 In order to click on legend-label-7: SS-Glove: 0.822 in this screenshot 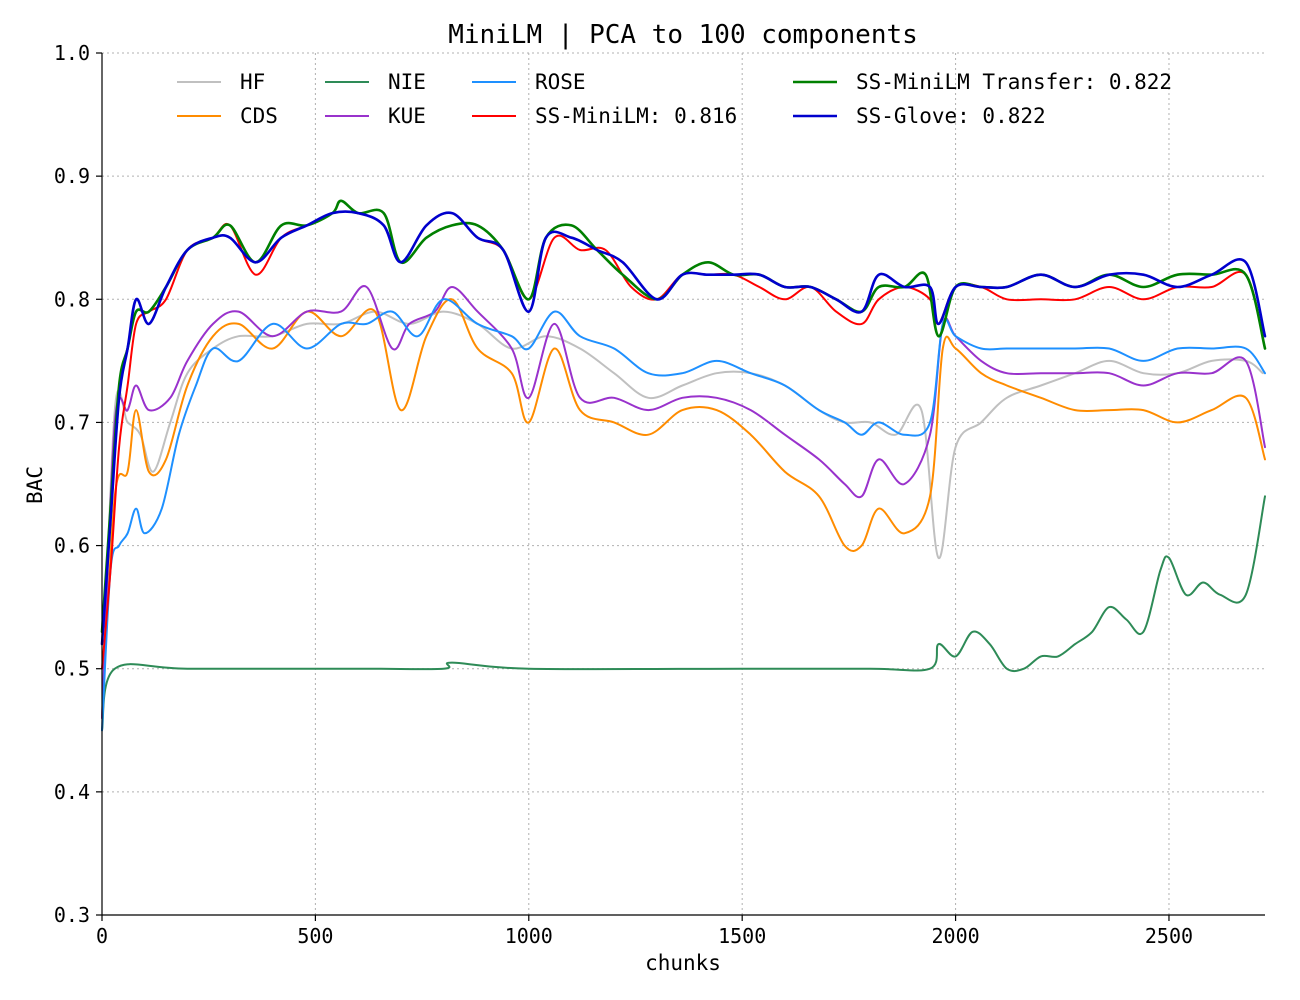, I will do `click(951, 116)`.